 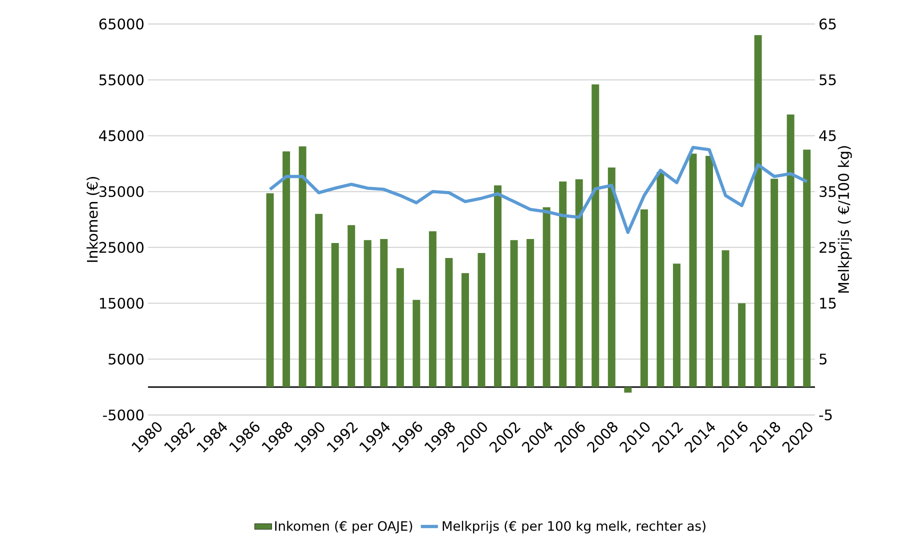 What do you see at coordinates (574, 527) in the screenshot?
I see `legend-label: Melkprijs (€ per 100 kg melk, rechter as)` at bounding box center [574, 527].